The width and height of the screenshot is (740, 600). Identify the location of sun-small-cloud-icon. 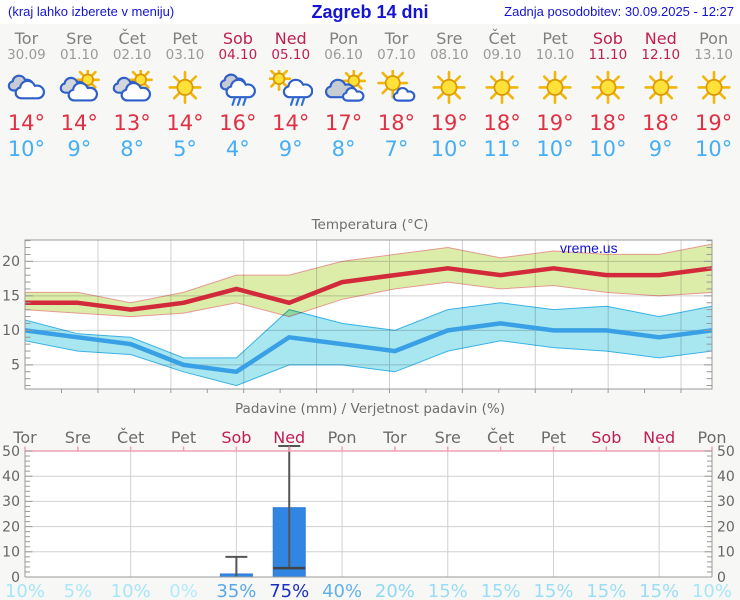
(396, 84).